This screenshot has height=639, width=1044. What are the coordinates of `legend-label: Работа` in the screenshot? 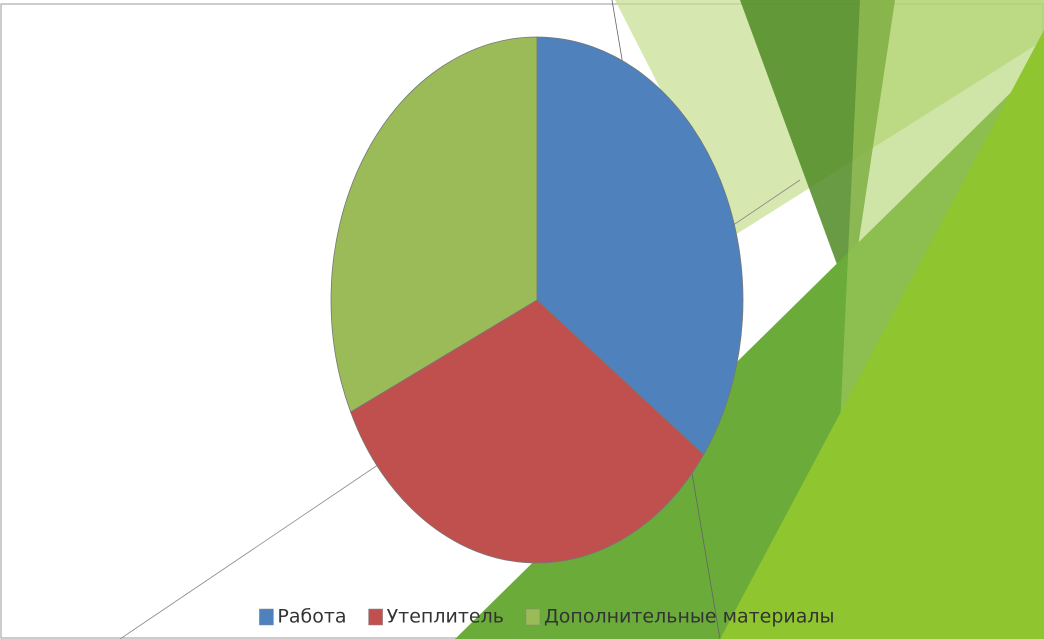 It's located at (311, 617).